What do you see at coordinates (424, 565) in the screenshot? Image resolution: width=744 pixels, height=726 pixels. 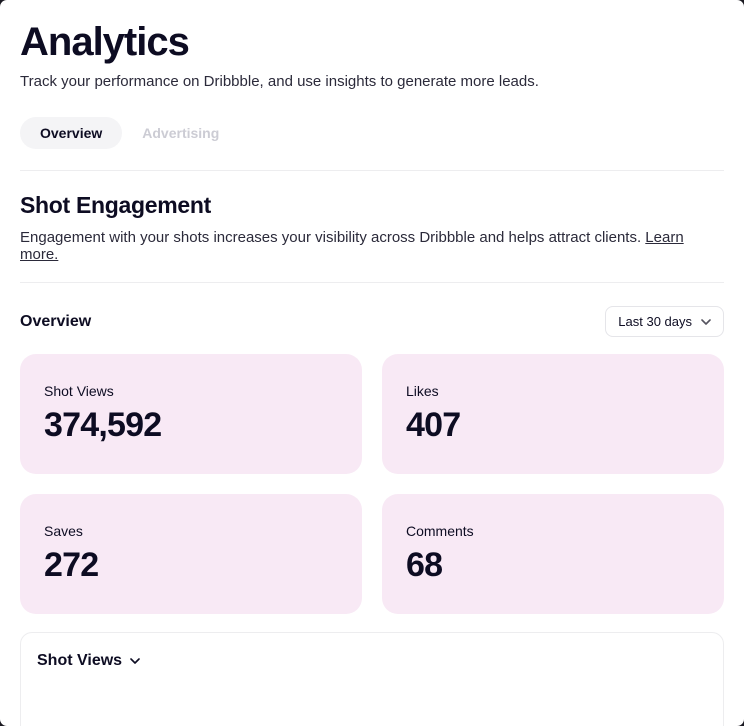 I see `stat-value: 68` at bounding box center [424, 565].